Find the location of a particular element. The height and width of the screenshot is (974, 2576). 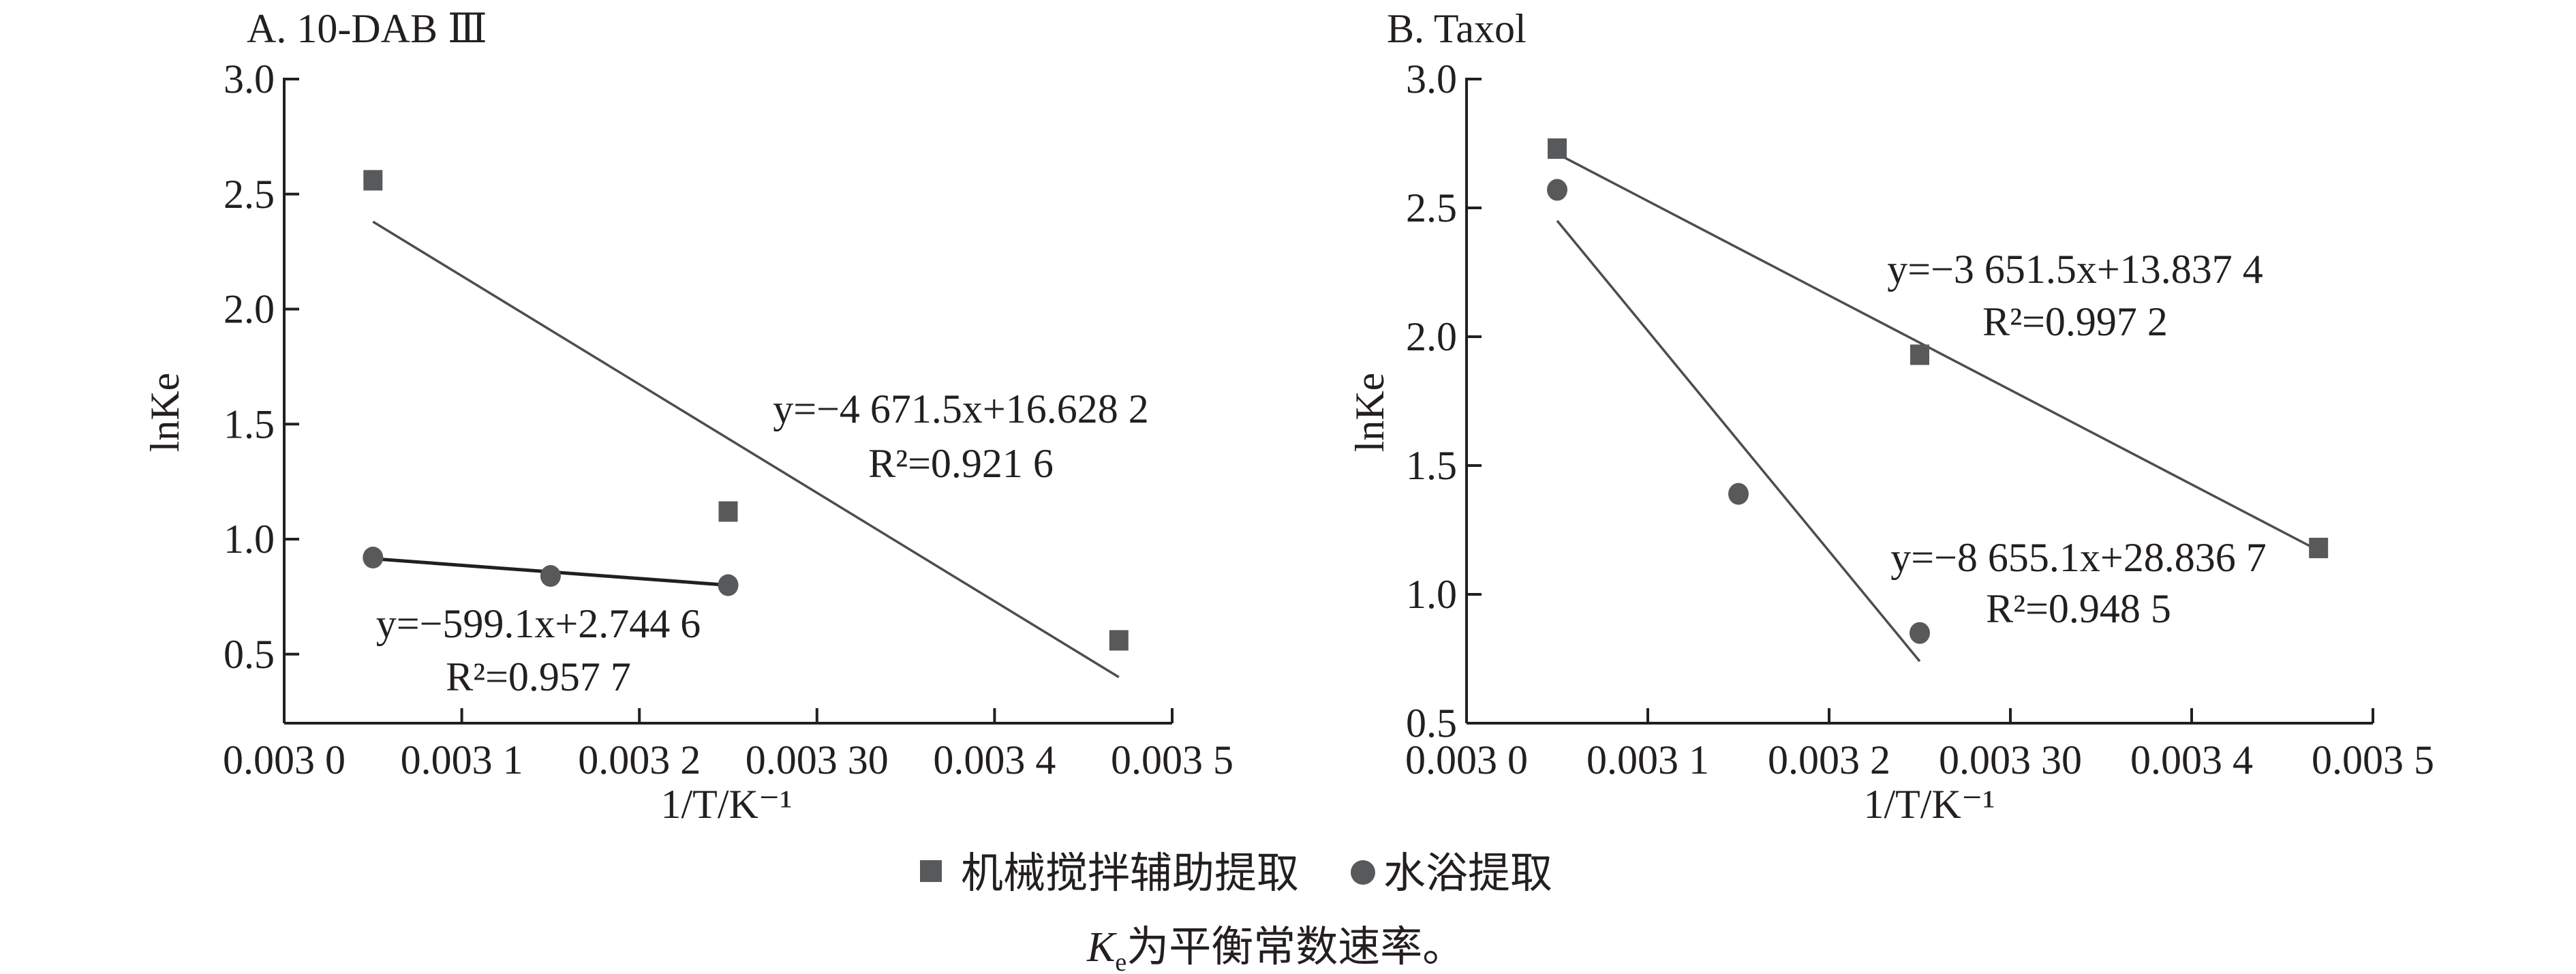

chart-title: B. Taxol is located at coordinates (1457, 28).